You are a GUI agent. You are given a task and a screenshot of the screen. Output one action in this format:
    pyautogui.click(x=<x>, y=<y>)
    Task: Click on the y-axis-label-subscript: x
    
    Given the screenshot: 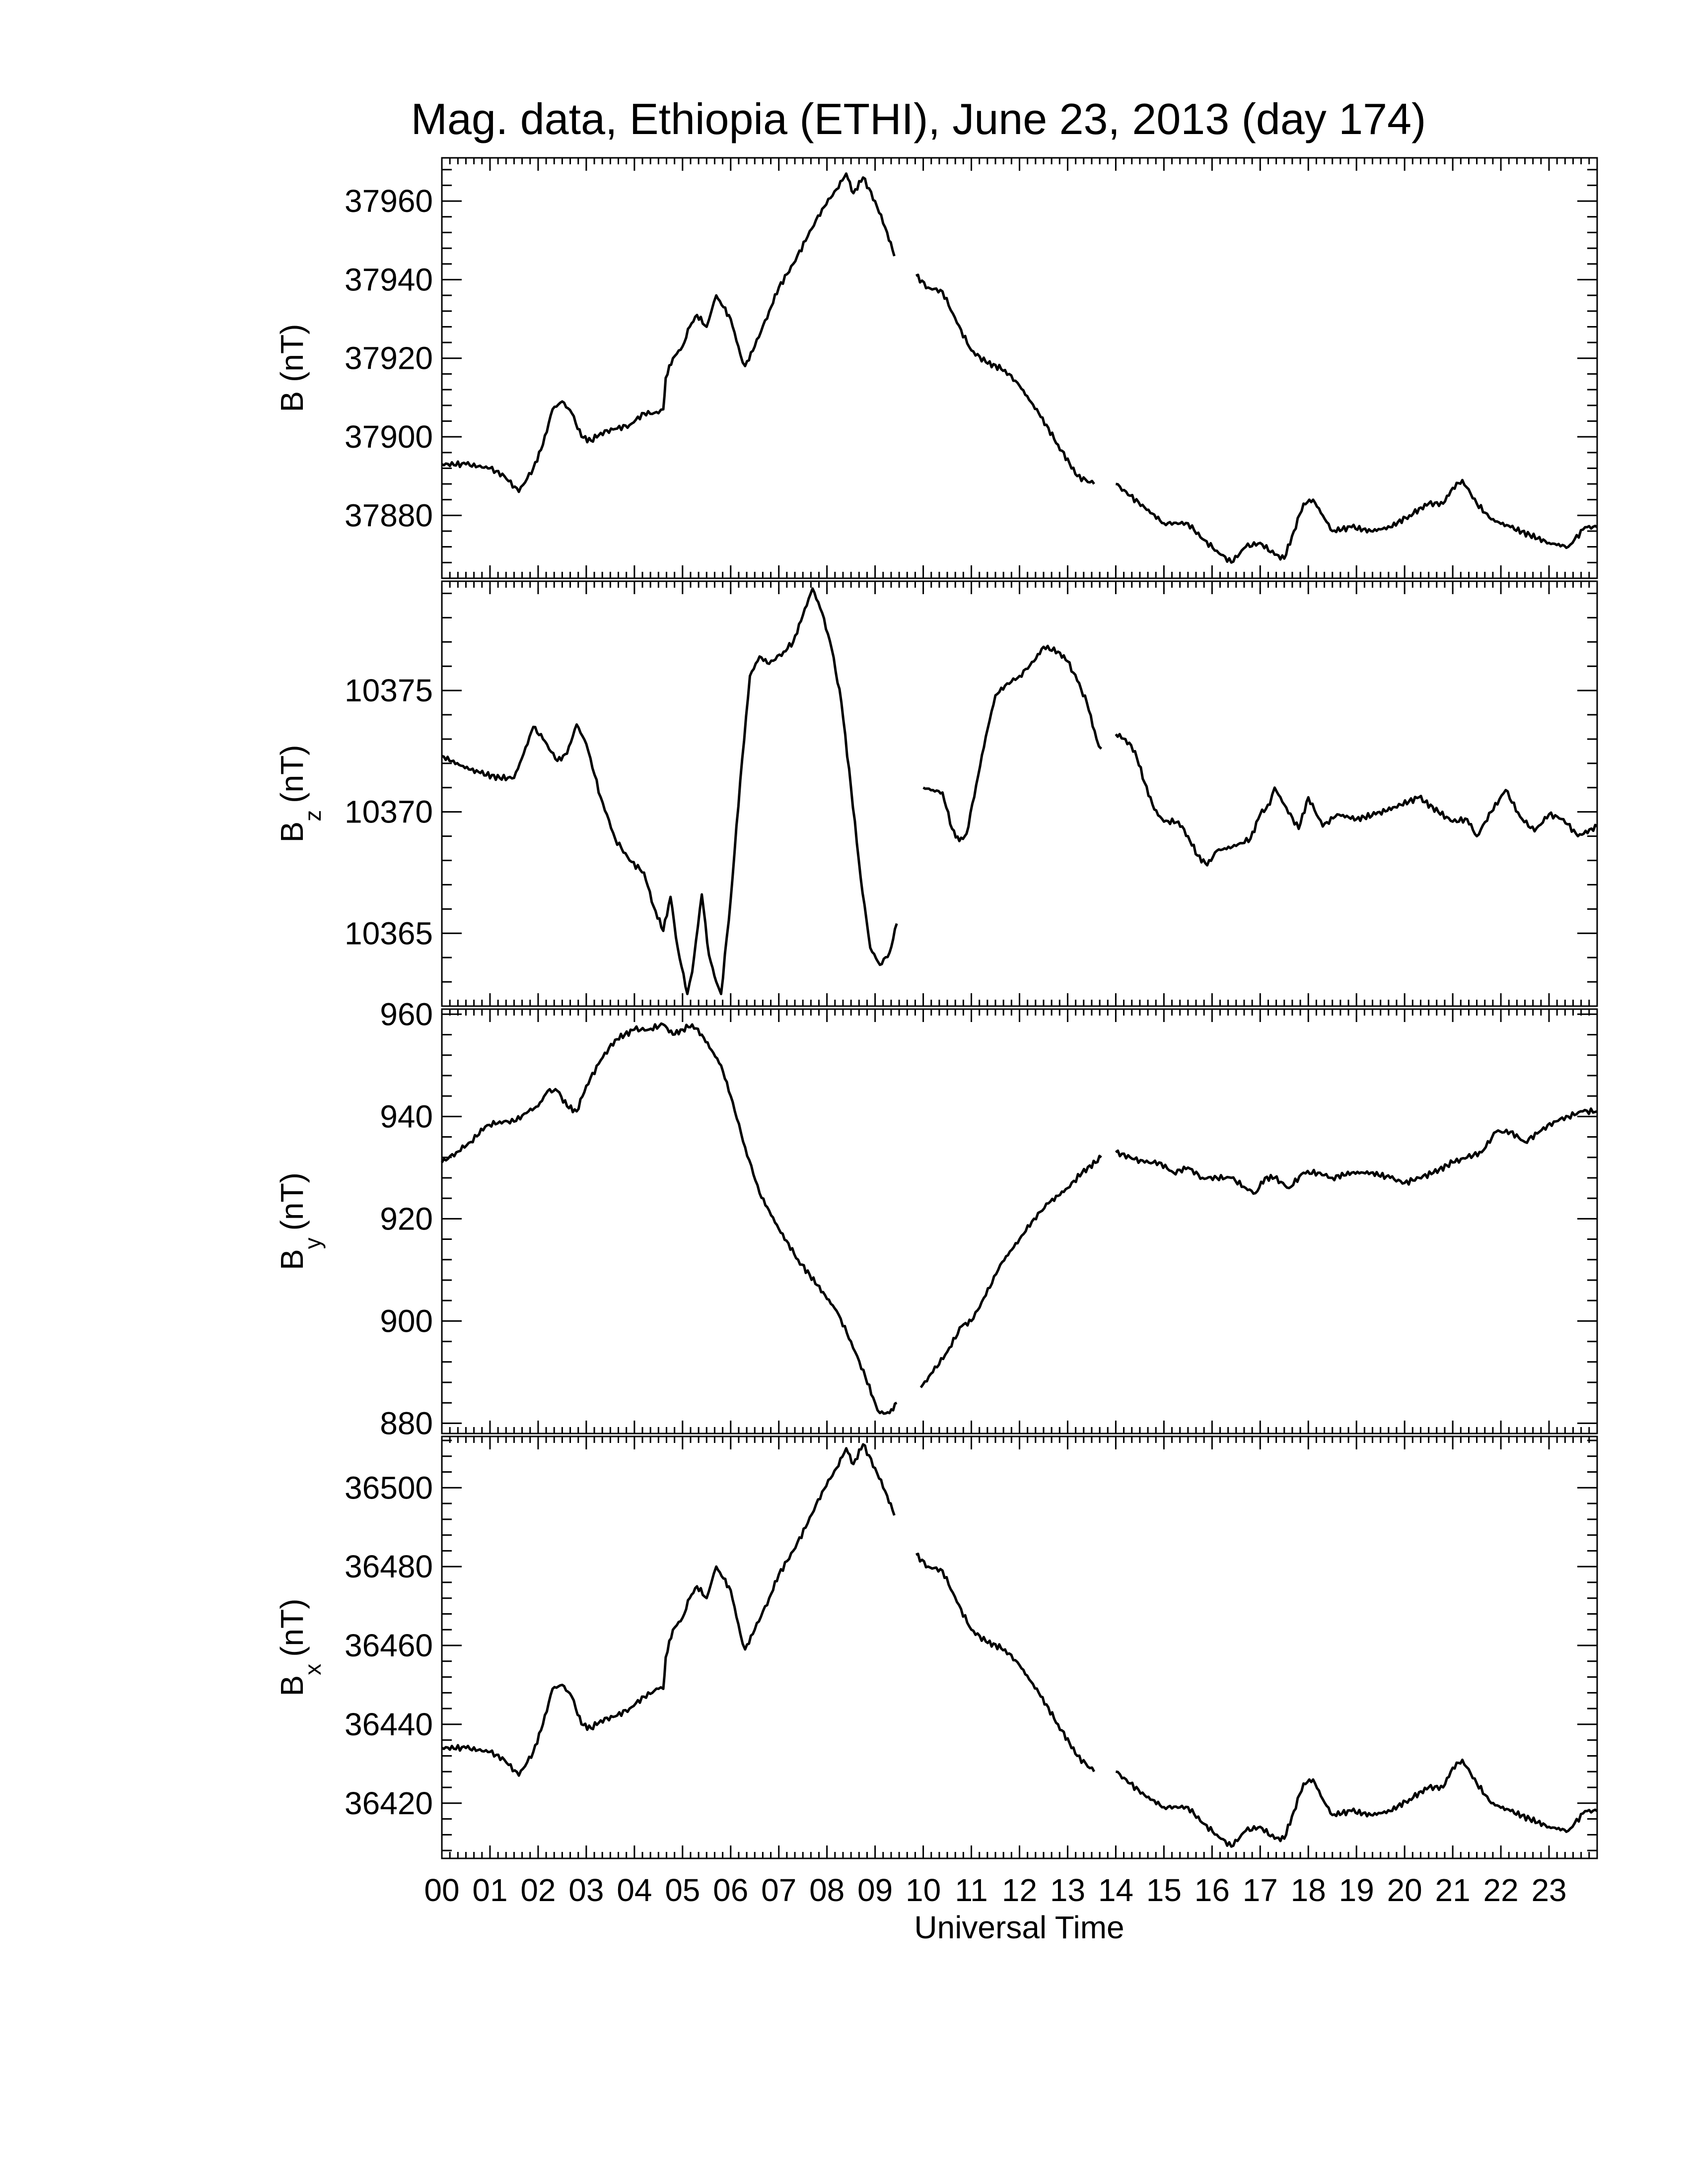 What is the action you would take?
    pyautogui.click(x=313, y=1669)
    